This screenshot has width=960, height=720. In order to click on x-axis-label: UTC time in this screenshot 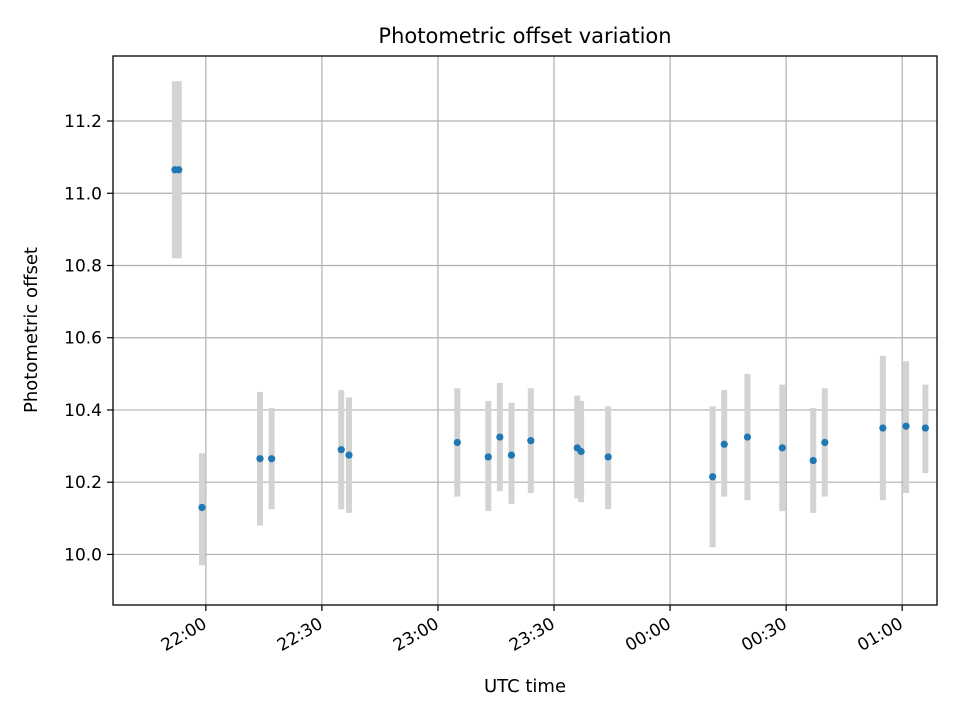, I will do `click(525, 686)`.